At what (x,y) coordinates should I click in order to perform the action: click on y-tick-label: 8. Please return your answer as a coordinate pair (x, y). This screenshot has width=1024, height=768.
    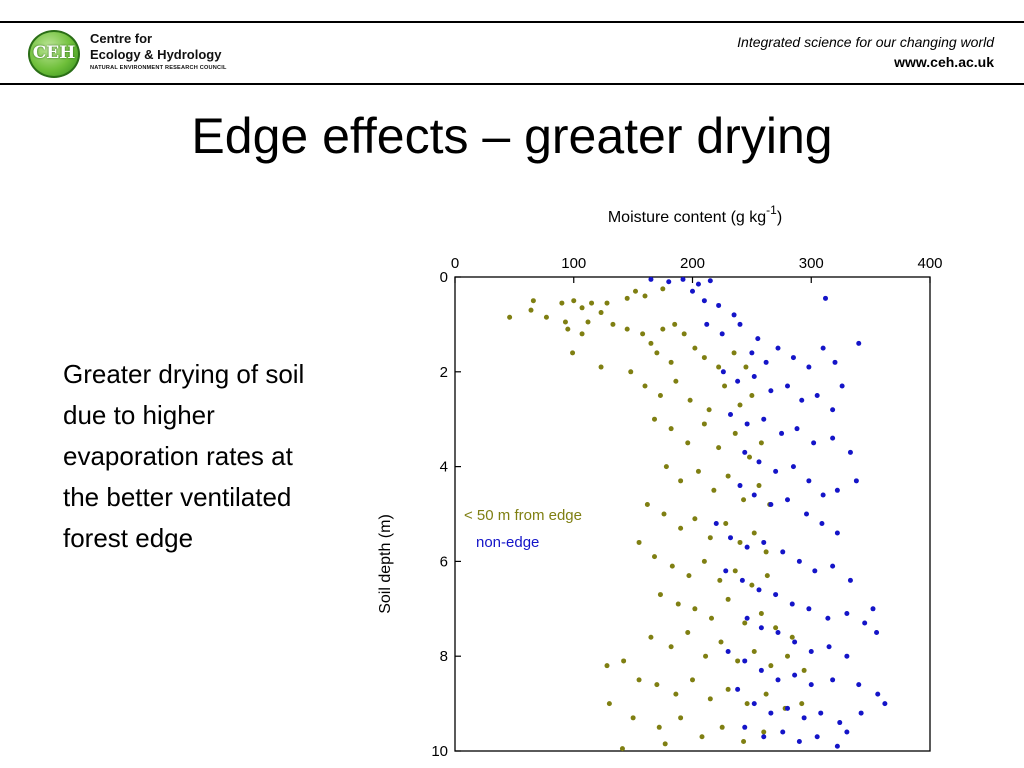
    Looking at the image, I should click on (444, 656).